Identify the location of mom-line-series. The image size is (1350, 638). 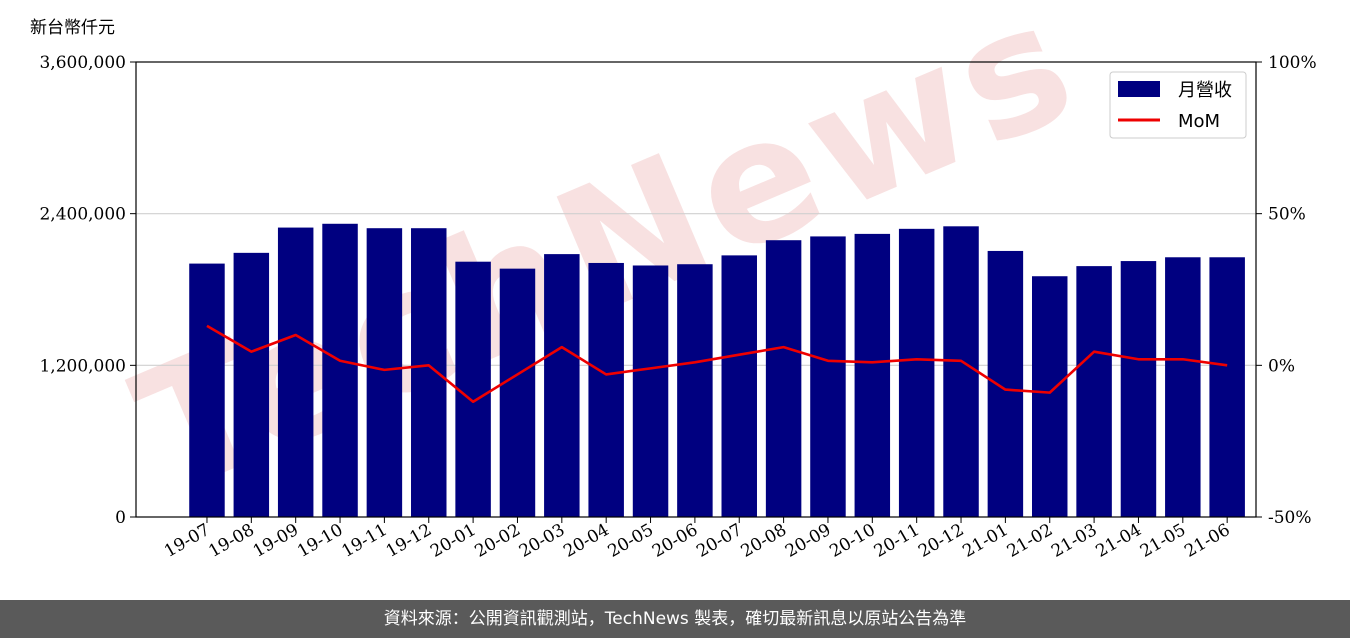
(717, 364).